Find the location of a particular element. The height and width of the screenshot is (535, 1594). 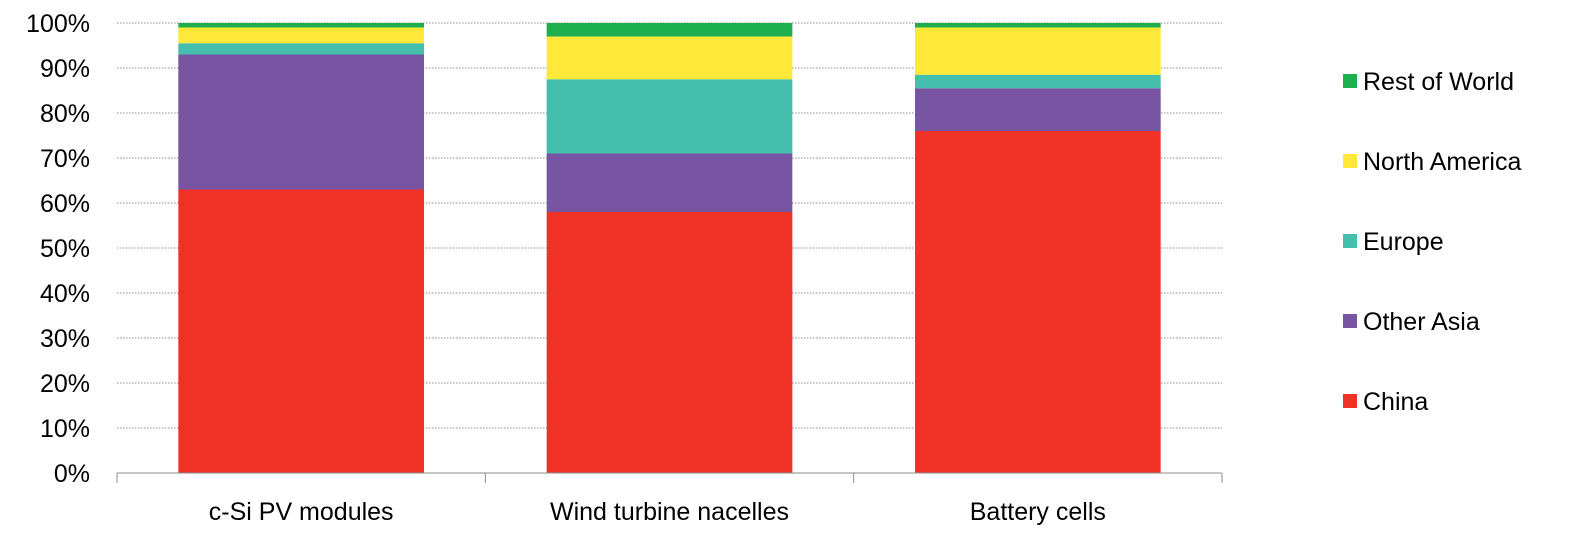

y-tick-label: 70% is located at coordinates (65, 159).